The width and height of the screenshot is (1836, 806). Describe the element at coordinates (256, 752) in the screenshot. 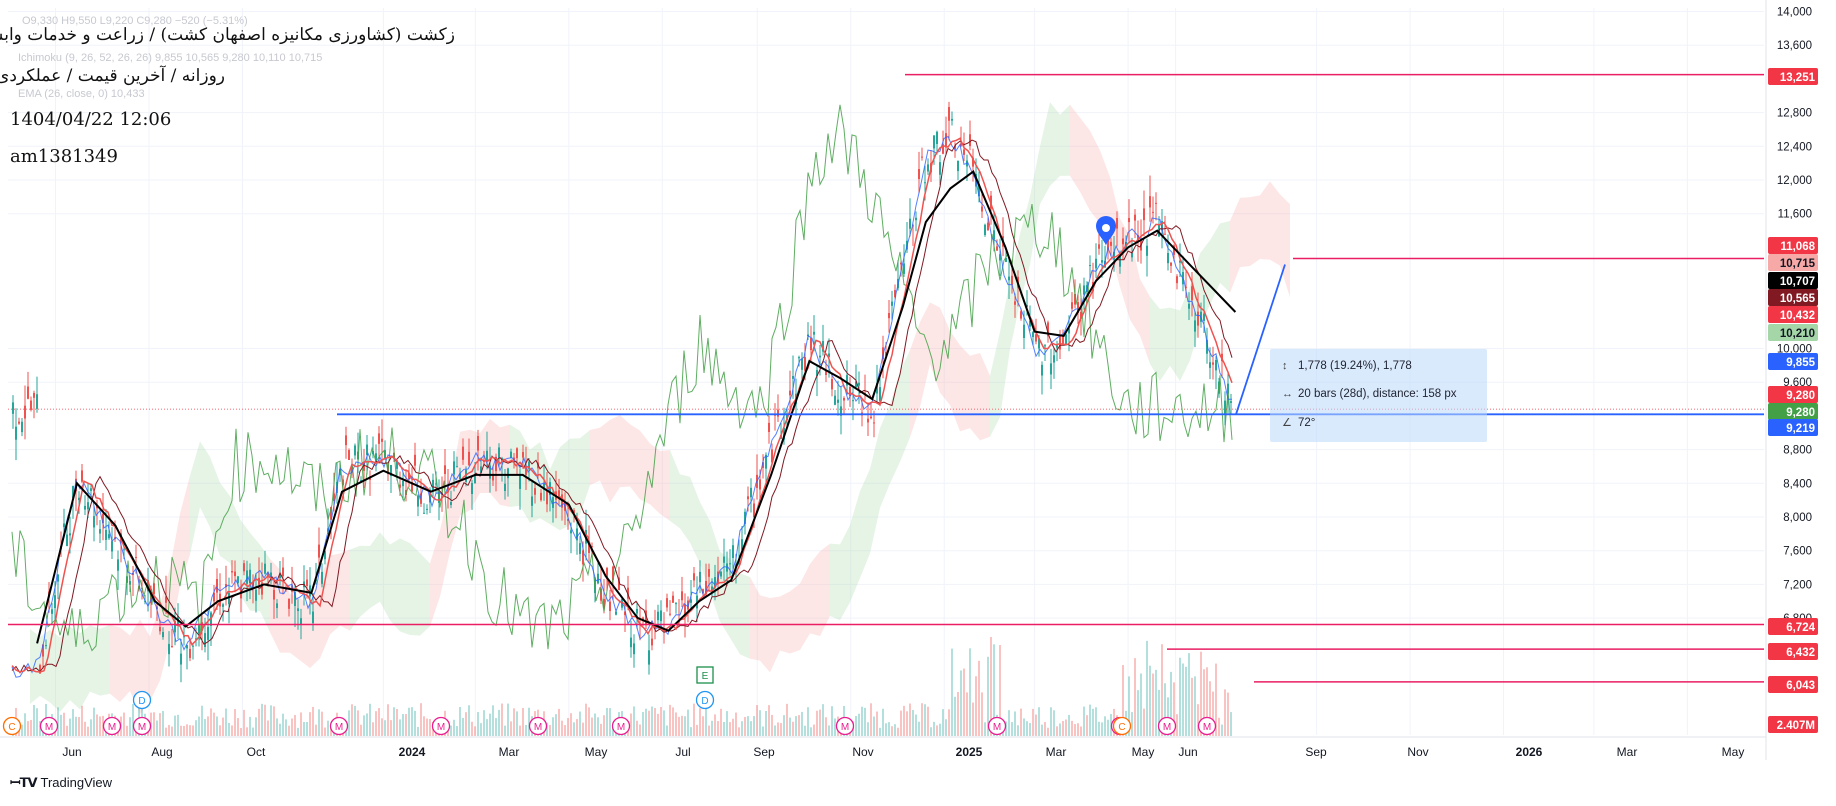

I see `time-tick-label: Oct` at that location.